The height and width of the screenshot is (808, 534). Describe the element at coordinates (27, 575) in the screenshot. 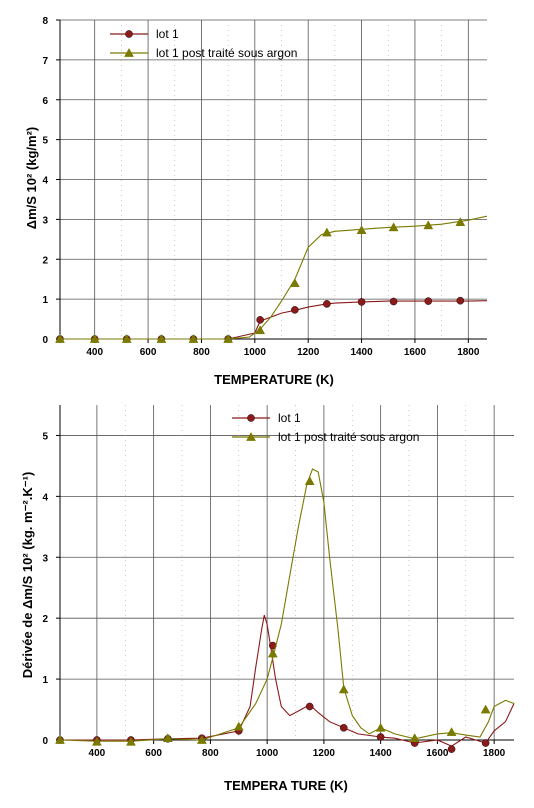

I see `chart-bottom-ylabel: Dérivée de Δm/S 10² (kg. m⁻².K⁻¹)` at that location.